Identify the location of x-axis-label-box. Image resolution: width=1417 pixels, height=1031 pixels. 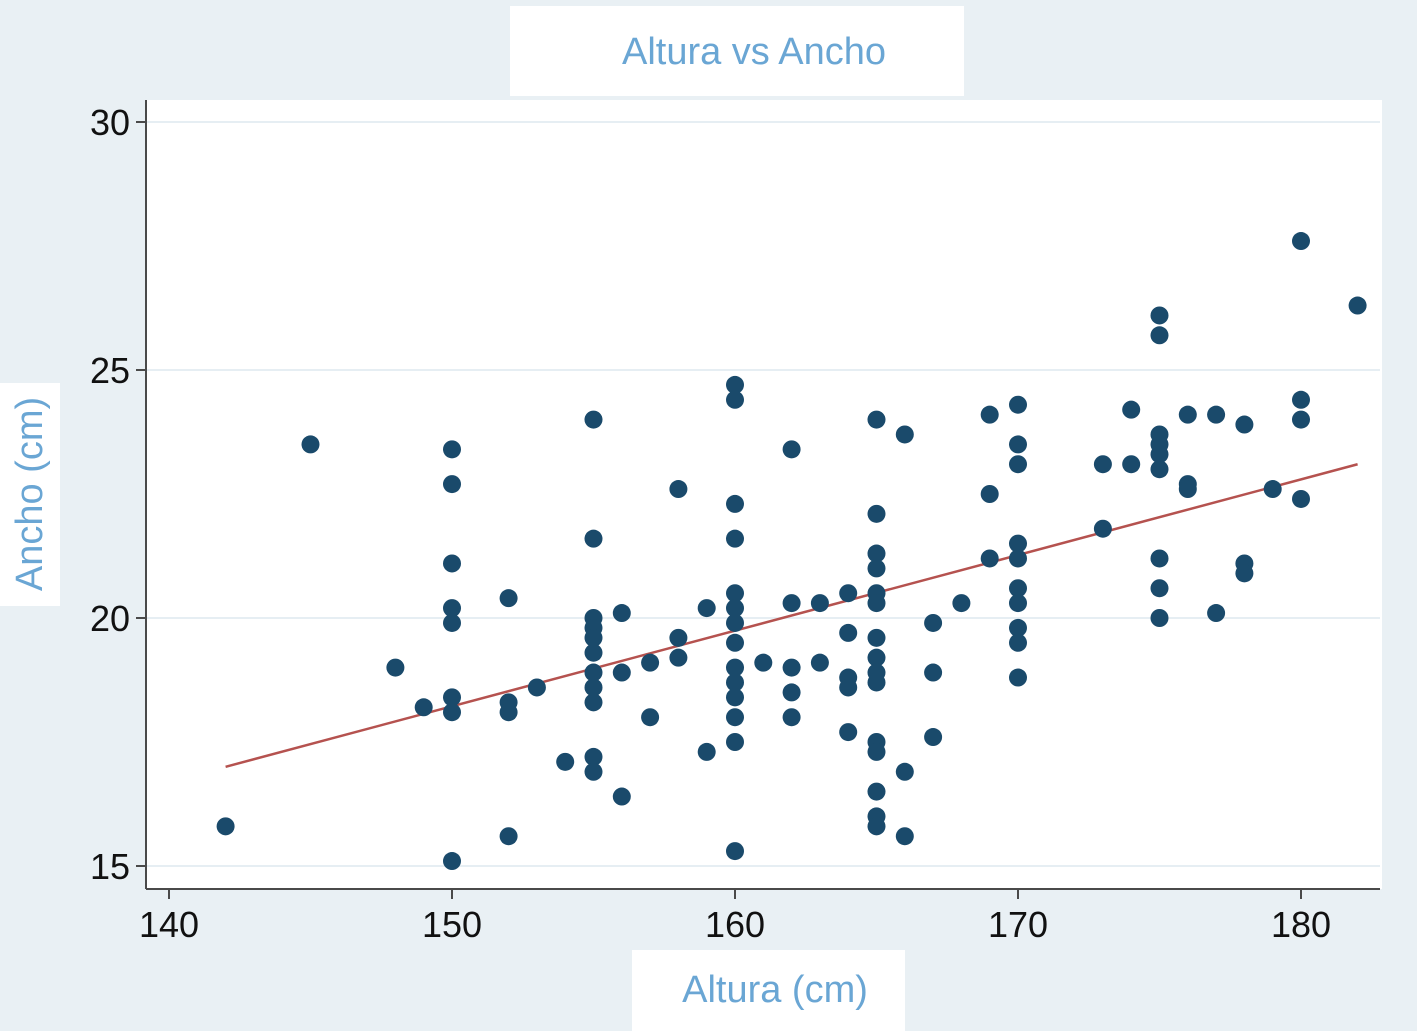
(768, 990).